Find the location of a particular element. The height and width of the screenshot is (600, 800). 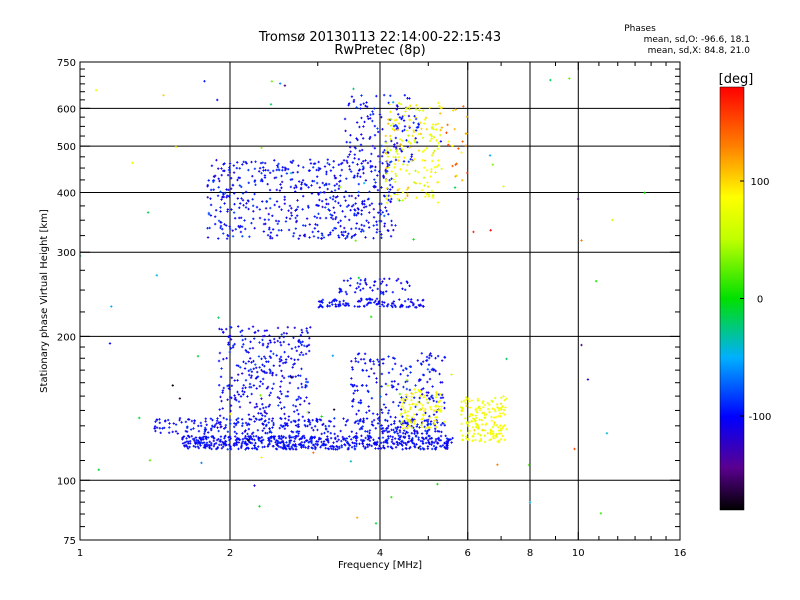

x-tick-label: 4 is located at coordinates (380, 553).